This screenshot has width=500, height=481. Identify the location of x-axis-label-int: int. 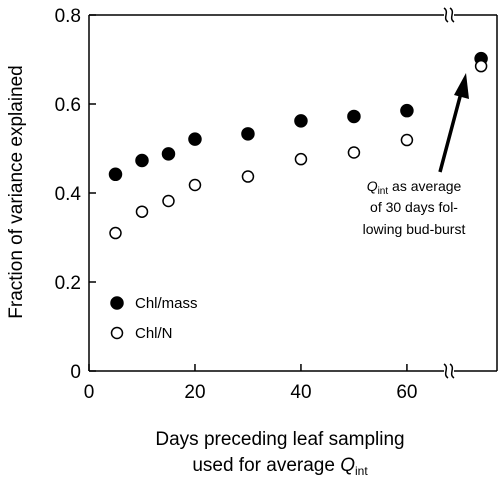
(361, 471).